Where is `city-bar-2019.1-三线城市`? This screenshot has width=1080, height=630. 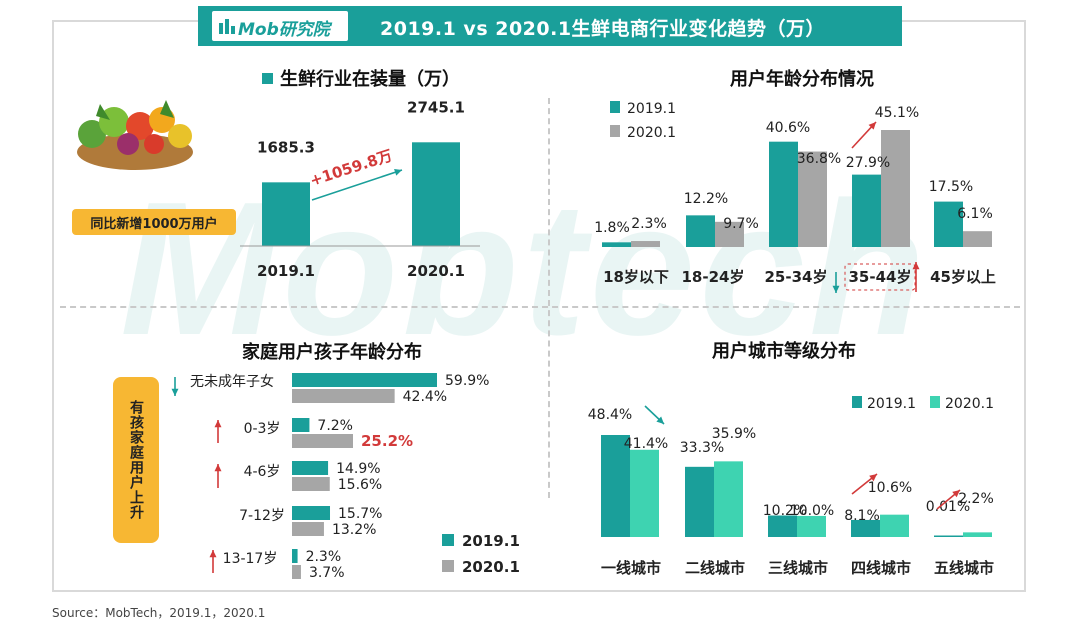
city-bar-2019.1-三线城市 is located at coordinates (782, 526).